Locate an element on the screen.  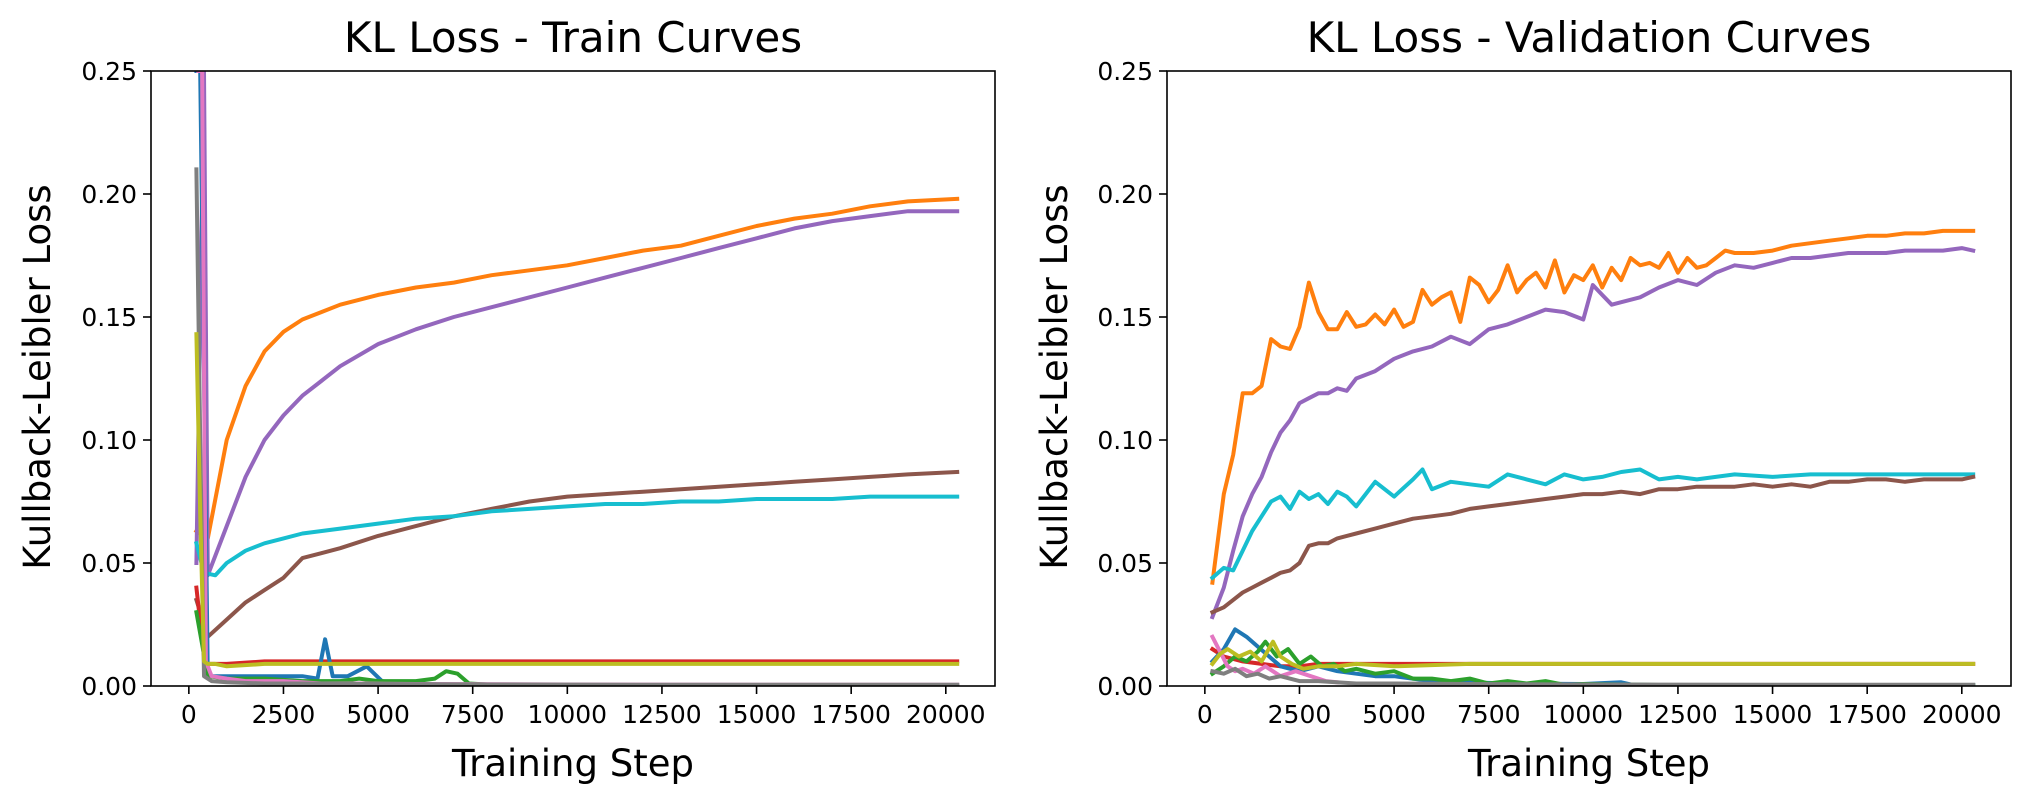
chart-title: KL Loss - Validation Curves is located at coordinates (1589, 37).